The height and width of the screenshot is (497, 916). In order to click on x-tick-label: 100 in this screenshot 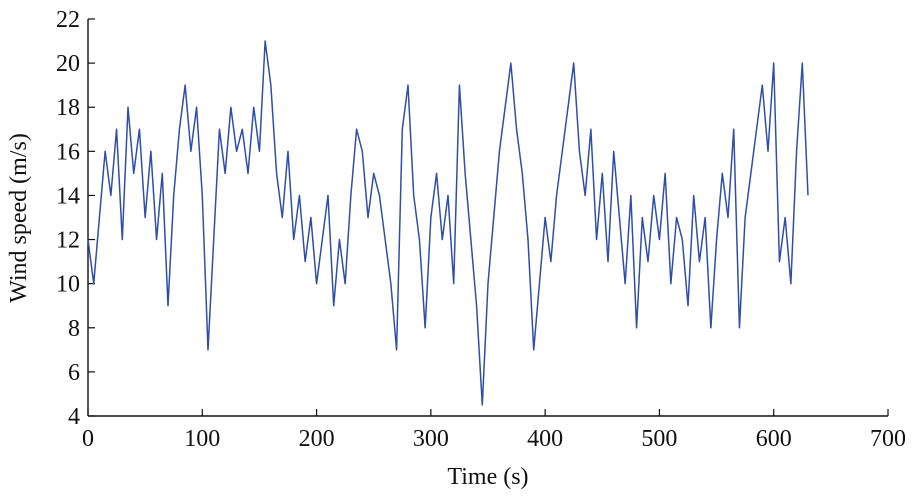, I will do `click(202, 439)`.